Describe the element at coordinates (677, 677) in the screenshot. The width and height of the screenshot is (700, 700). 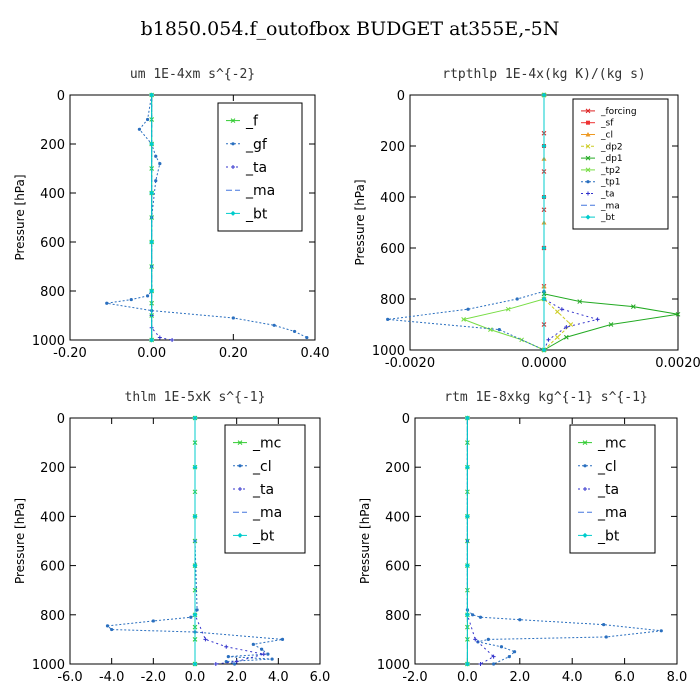
I see `x-tick-label: 8.0` at that location.